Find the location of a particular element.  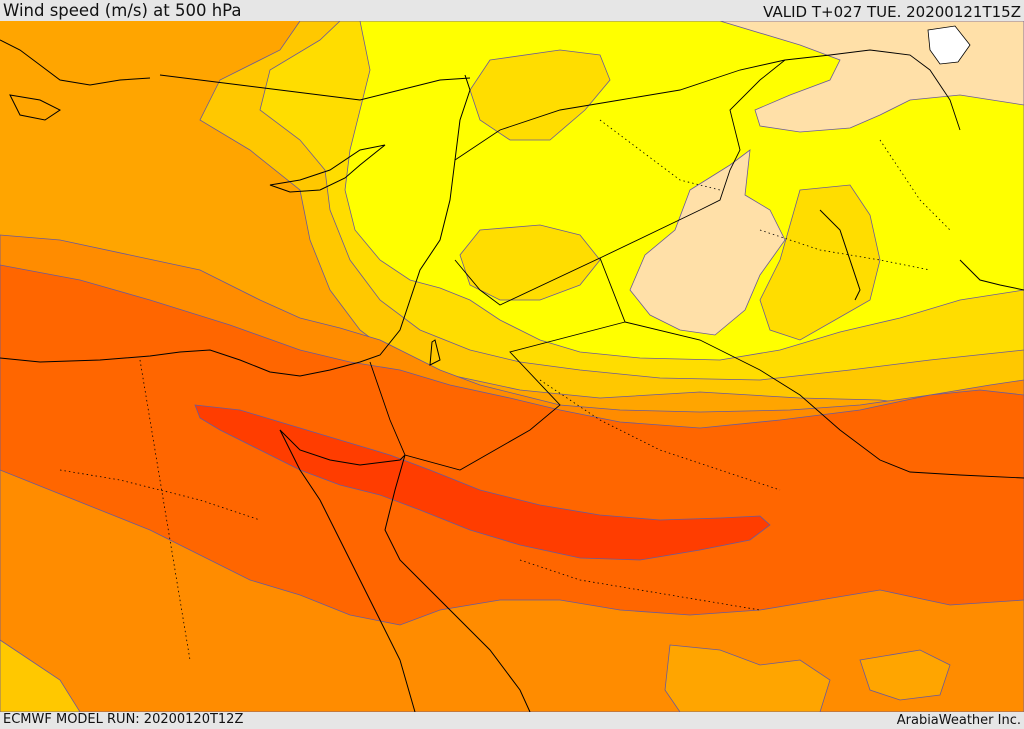

wind-patch-orange-south is located at coordinates (747, 678).